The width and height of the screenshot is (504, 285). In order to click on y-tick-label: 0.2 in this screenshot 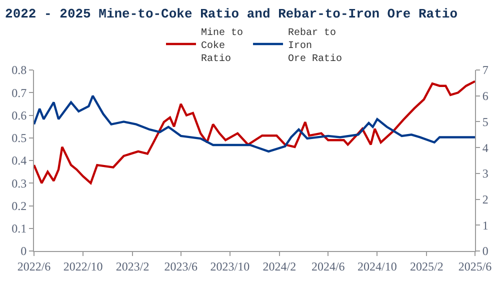, I will do `click(19, 205)`.